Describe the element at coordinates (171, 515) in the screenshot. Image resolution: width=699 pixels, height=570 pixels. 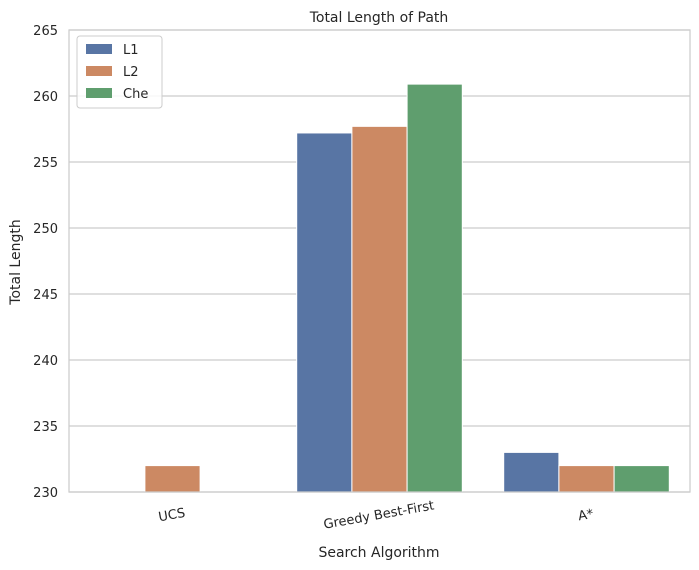
I see `x-tick-label: UCS` at that location.